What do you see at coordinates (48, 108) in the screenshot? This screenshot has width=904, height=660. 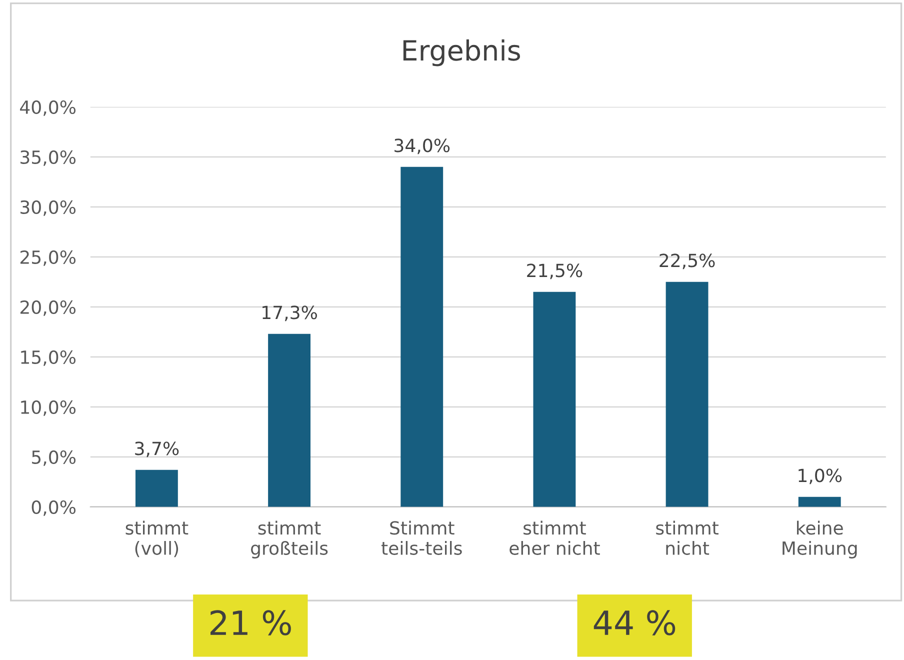 I see `y-tick-label: 40,0%` at bounding box center [48, 108].